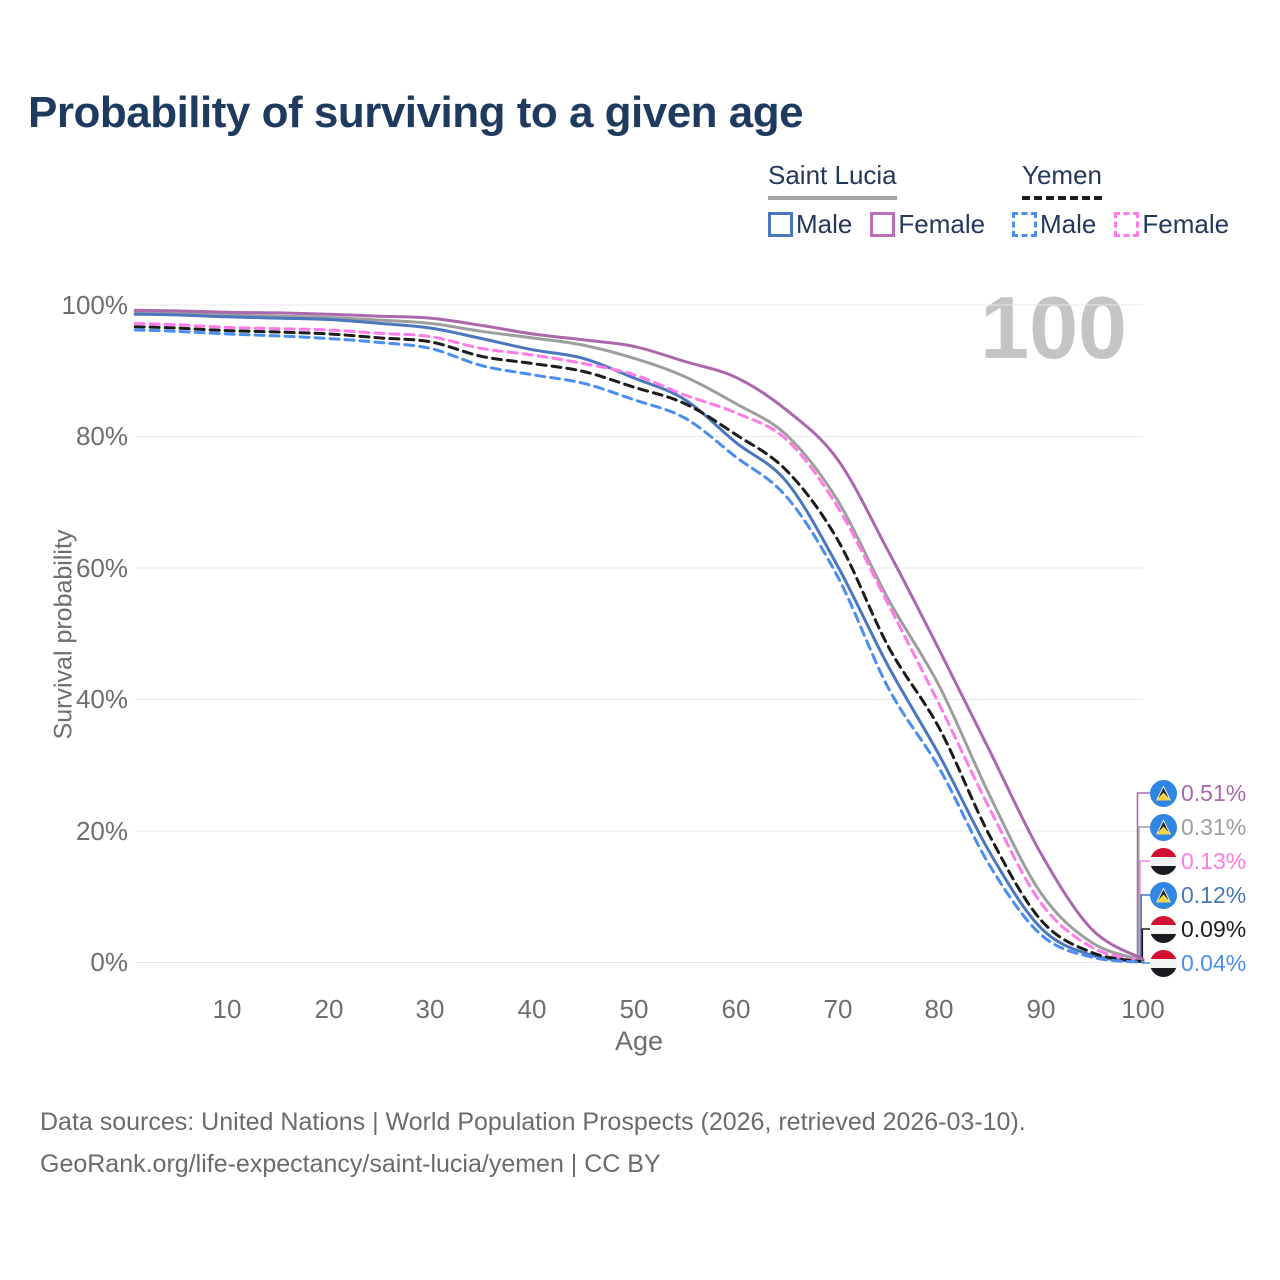 Image resolution: width=1280 pixels, height=1280 pixels. I want to click on x-tick-90: 90, so click(1041, 1009).